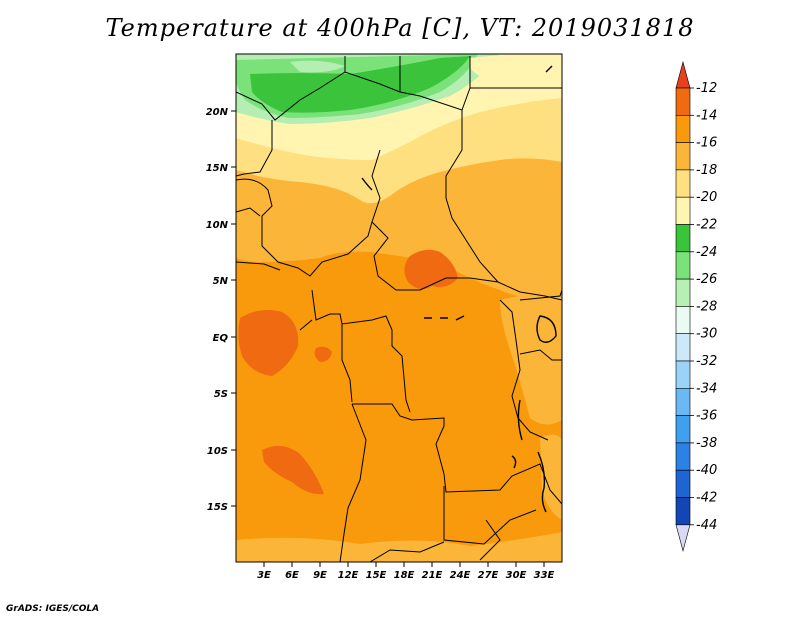 The width and height of the screenshot is (800, 618). I want to click on field-spot-green-light, so click(317, 66).